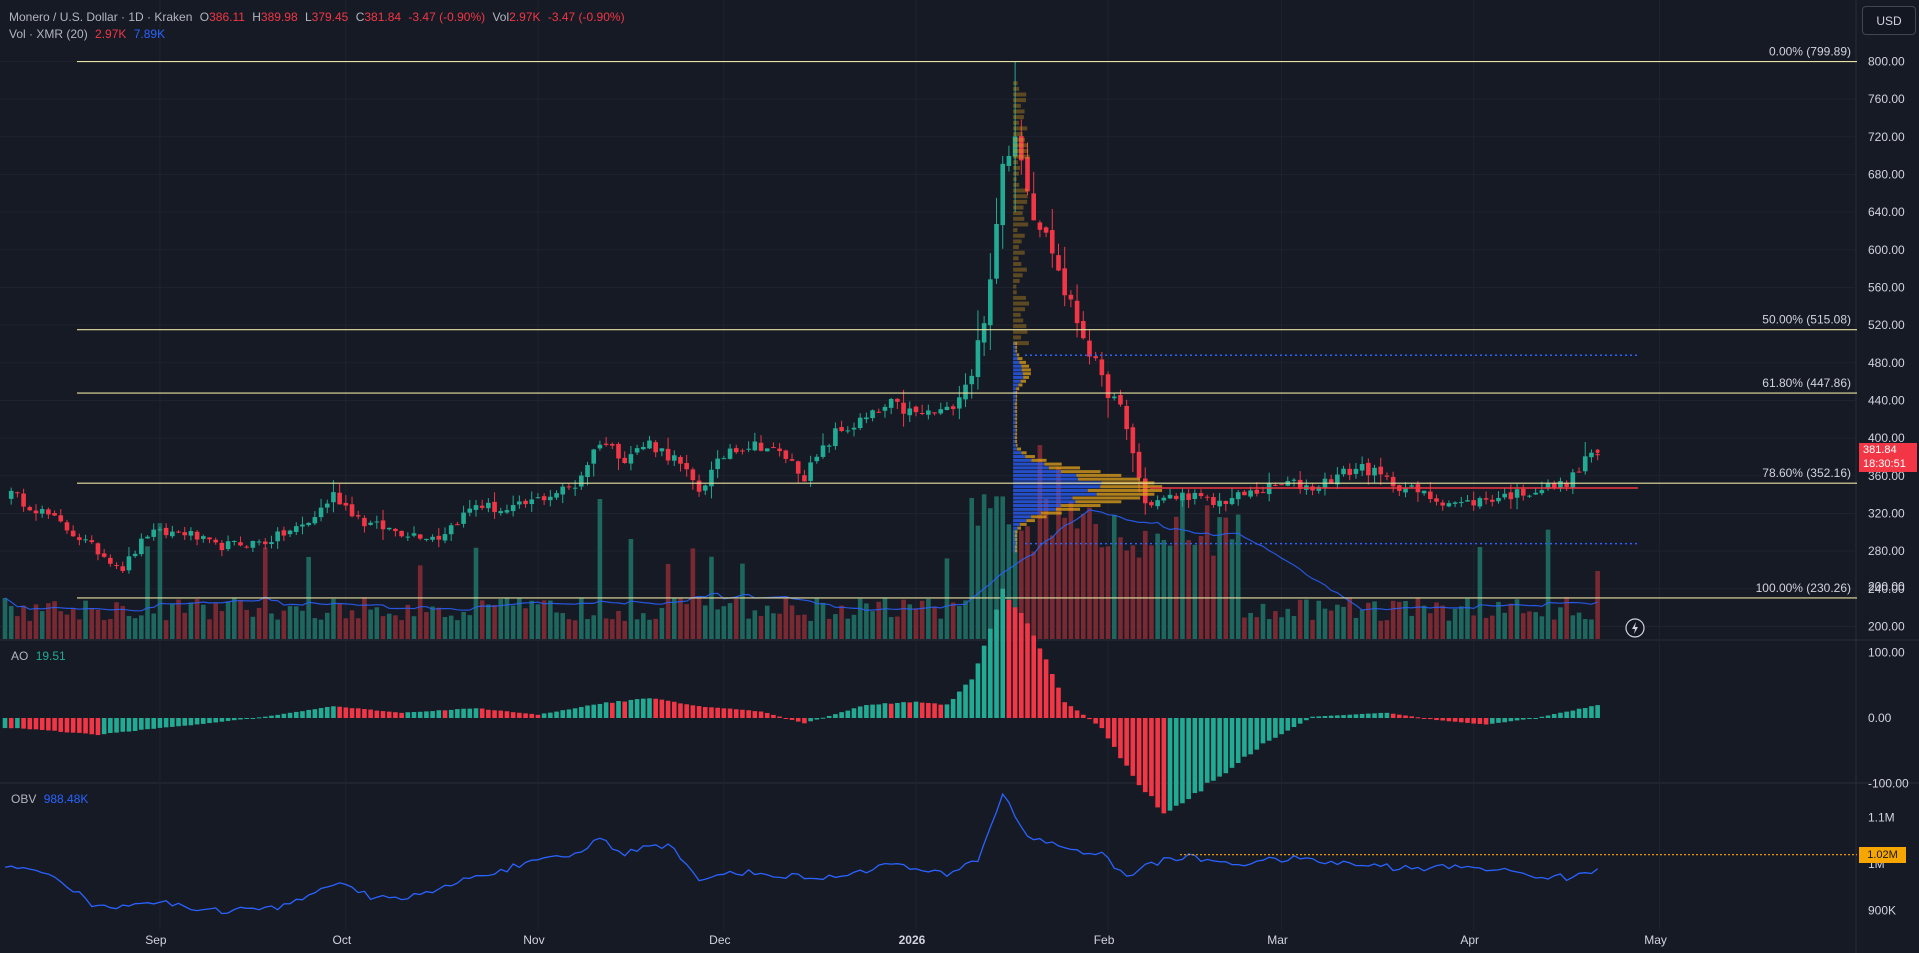 This screenshot has height=953, width=1919. I want to click on close-value: 381.84, so click(383, 17).